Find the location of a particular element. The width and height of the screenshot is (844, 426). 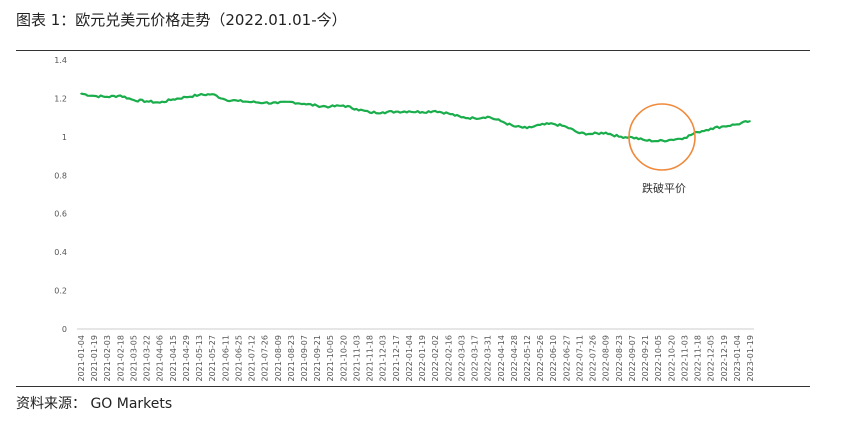

x-tick-label: 2021-02-18 is located at coordinates (120, 358).